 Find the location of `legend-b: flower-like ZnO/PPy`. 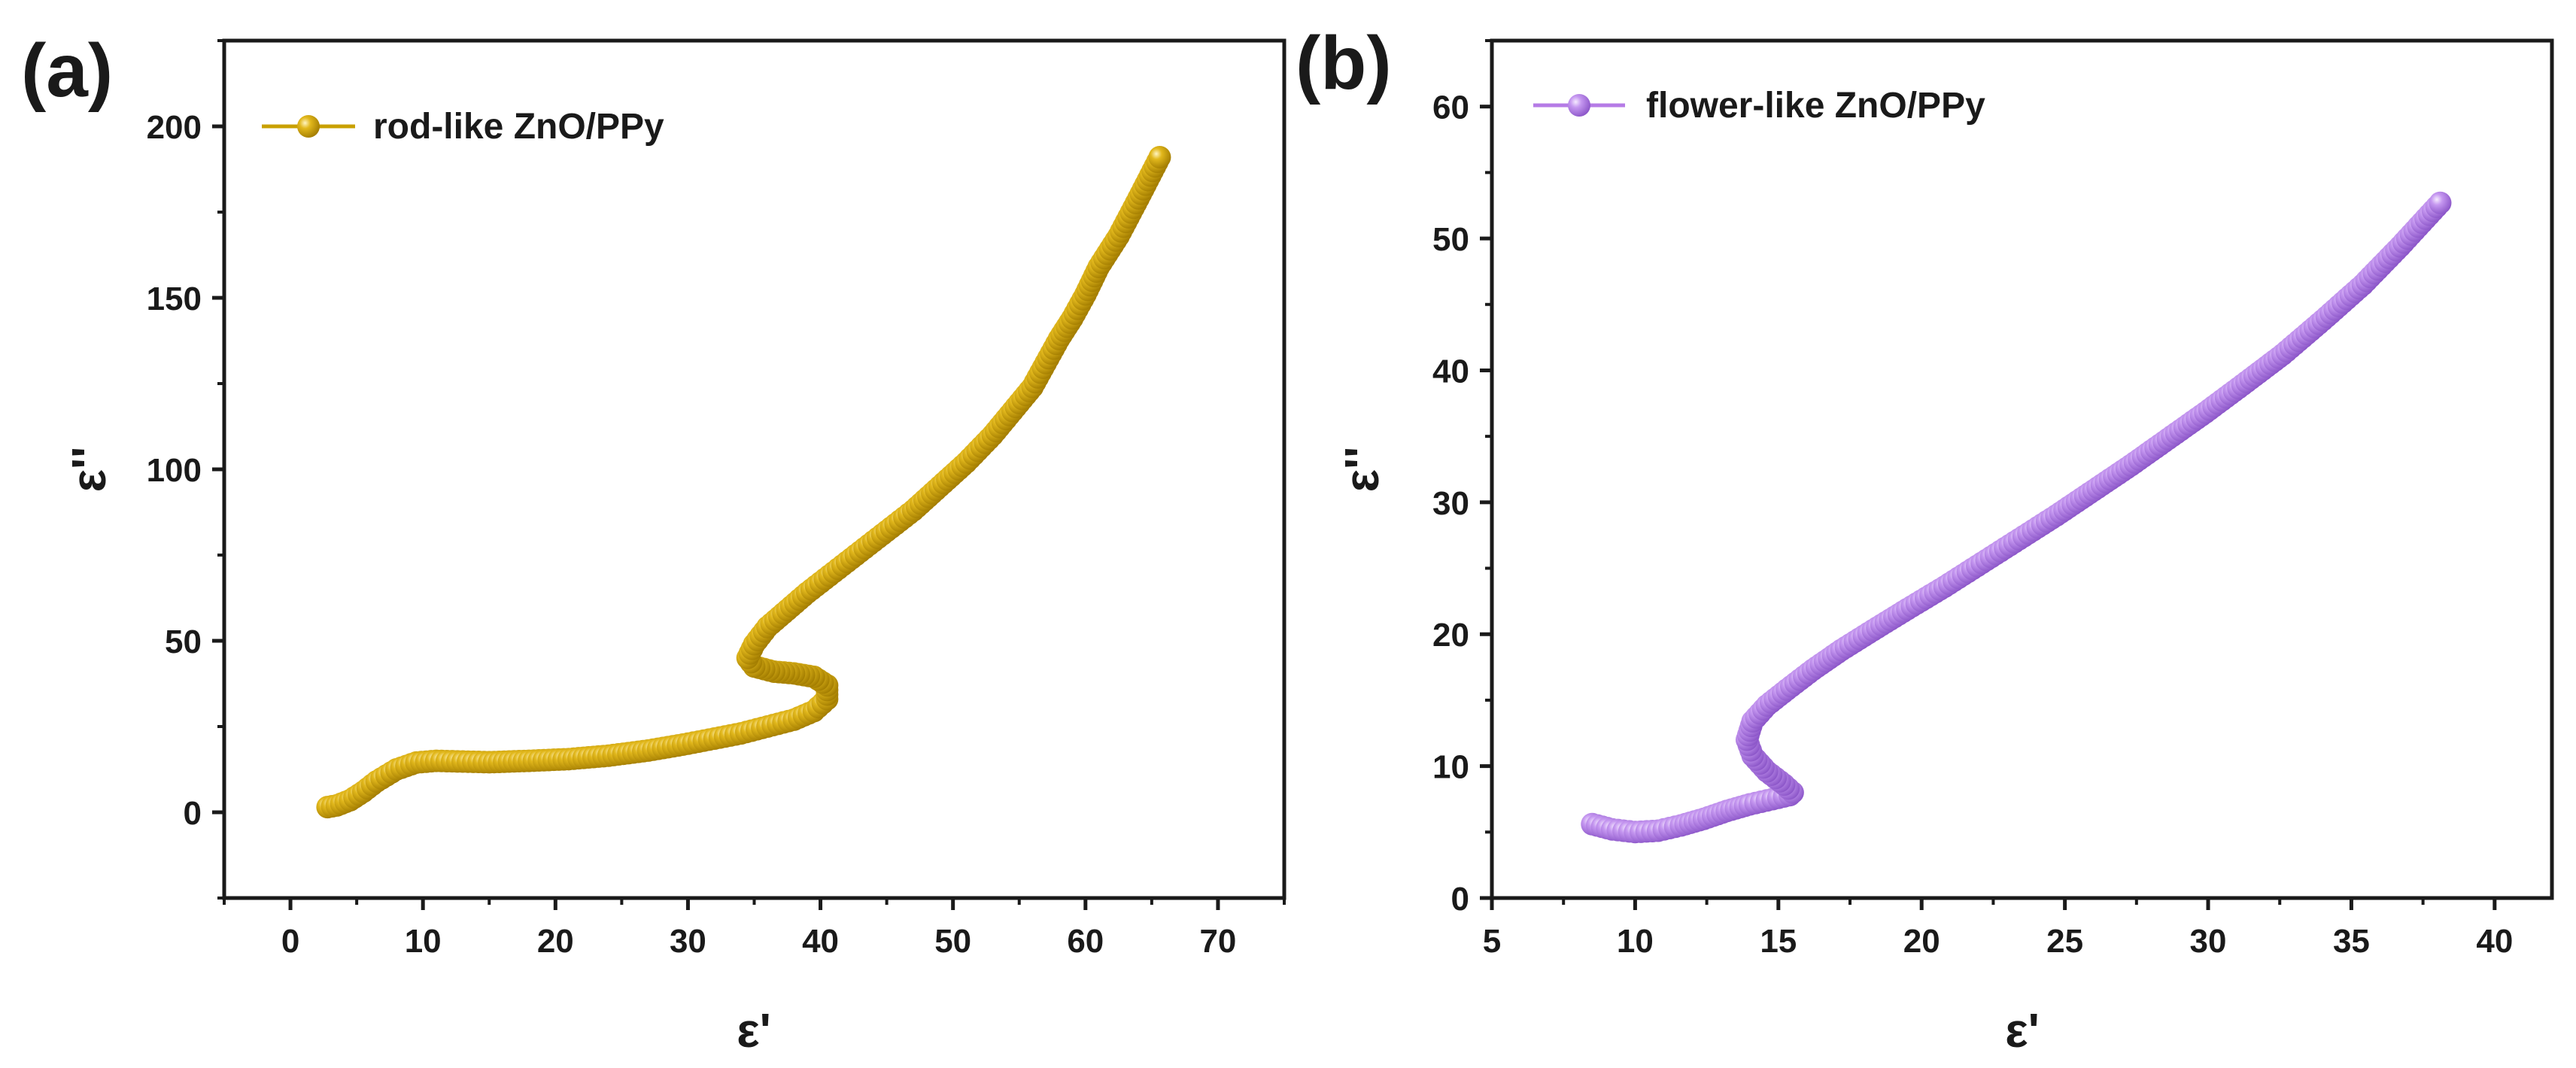

legend-b: flower-like ZnO/PPy is located at coordinates (1759, 106).